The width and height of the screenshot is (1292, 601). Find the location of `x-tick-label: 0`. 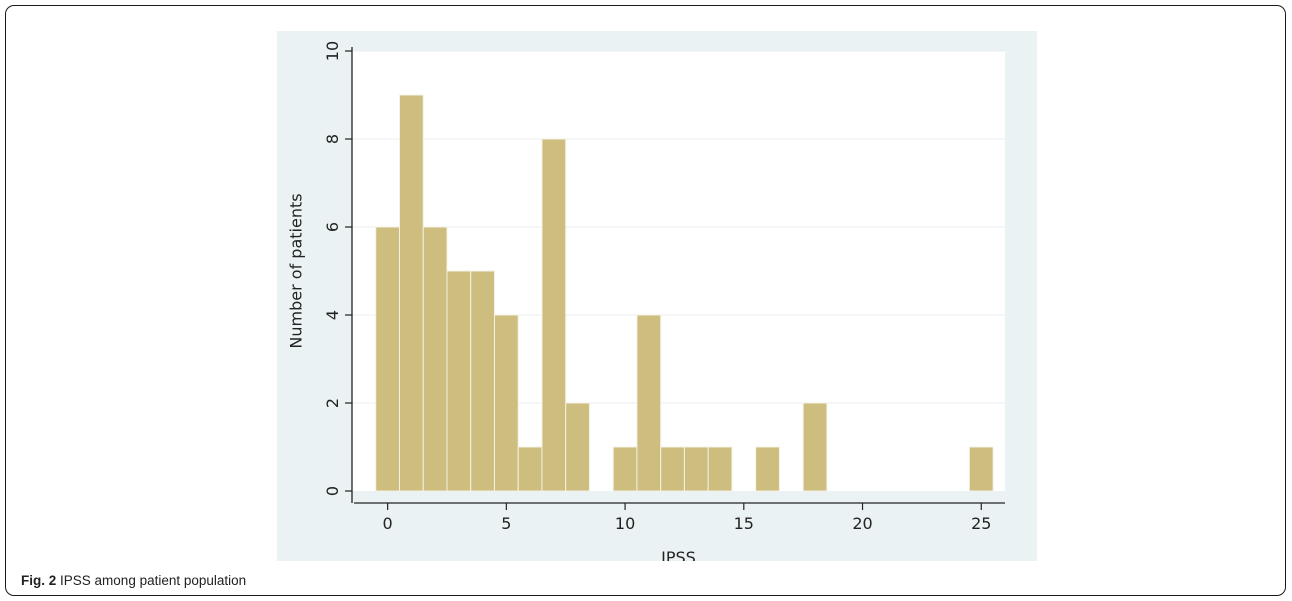

x-tick-label: 0 is located at coordinates (388, 523).